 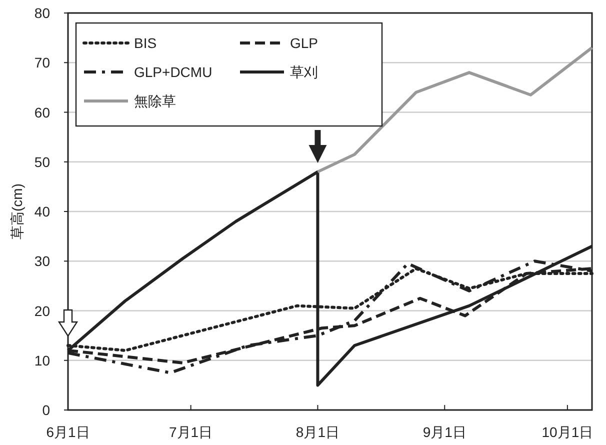 I want to click on x-tick-label: 7月1日, so click(x=191, y=432).